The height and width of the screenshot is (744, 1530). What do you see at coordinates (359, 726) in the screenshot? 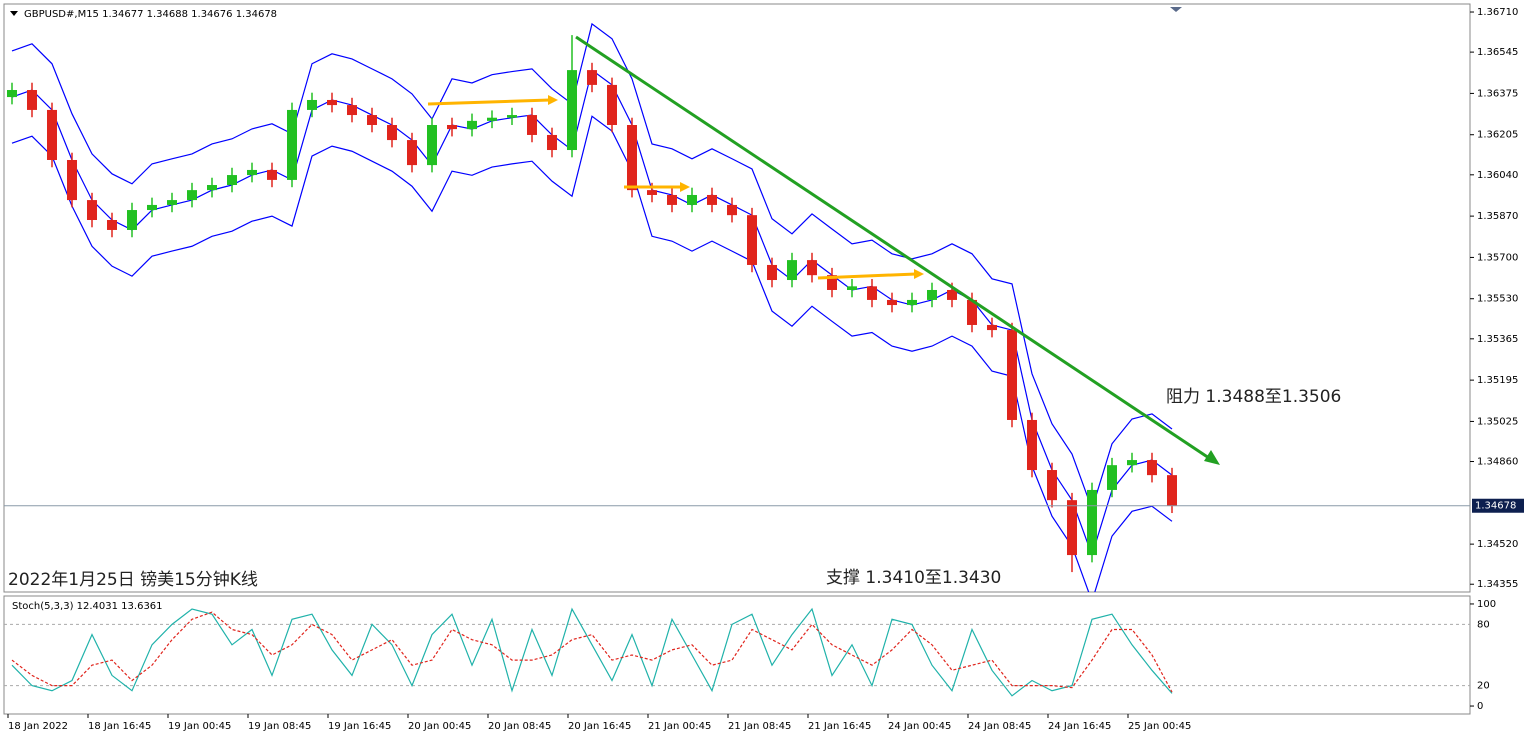
I see `x-tick-label: 19 Jan 16:45` at bounding box center [359, 726].